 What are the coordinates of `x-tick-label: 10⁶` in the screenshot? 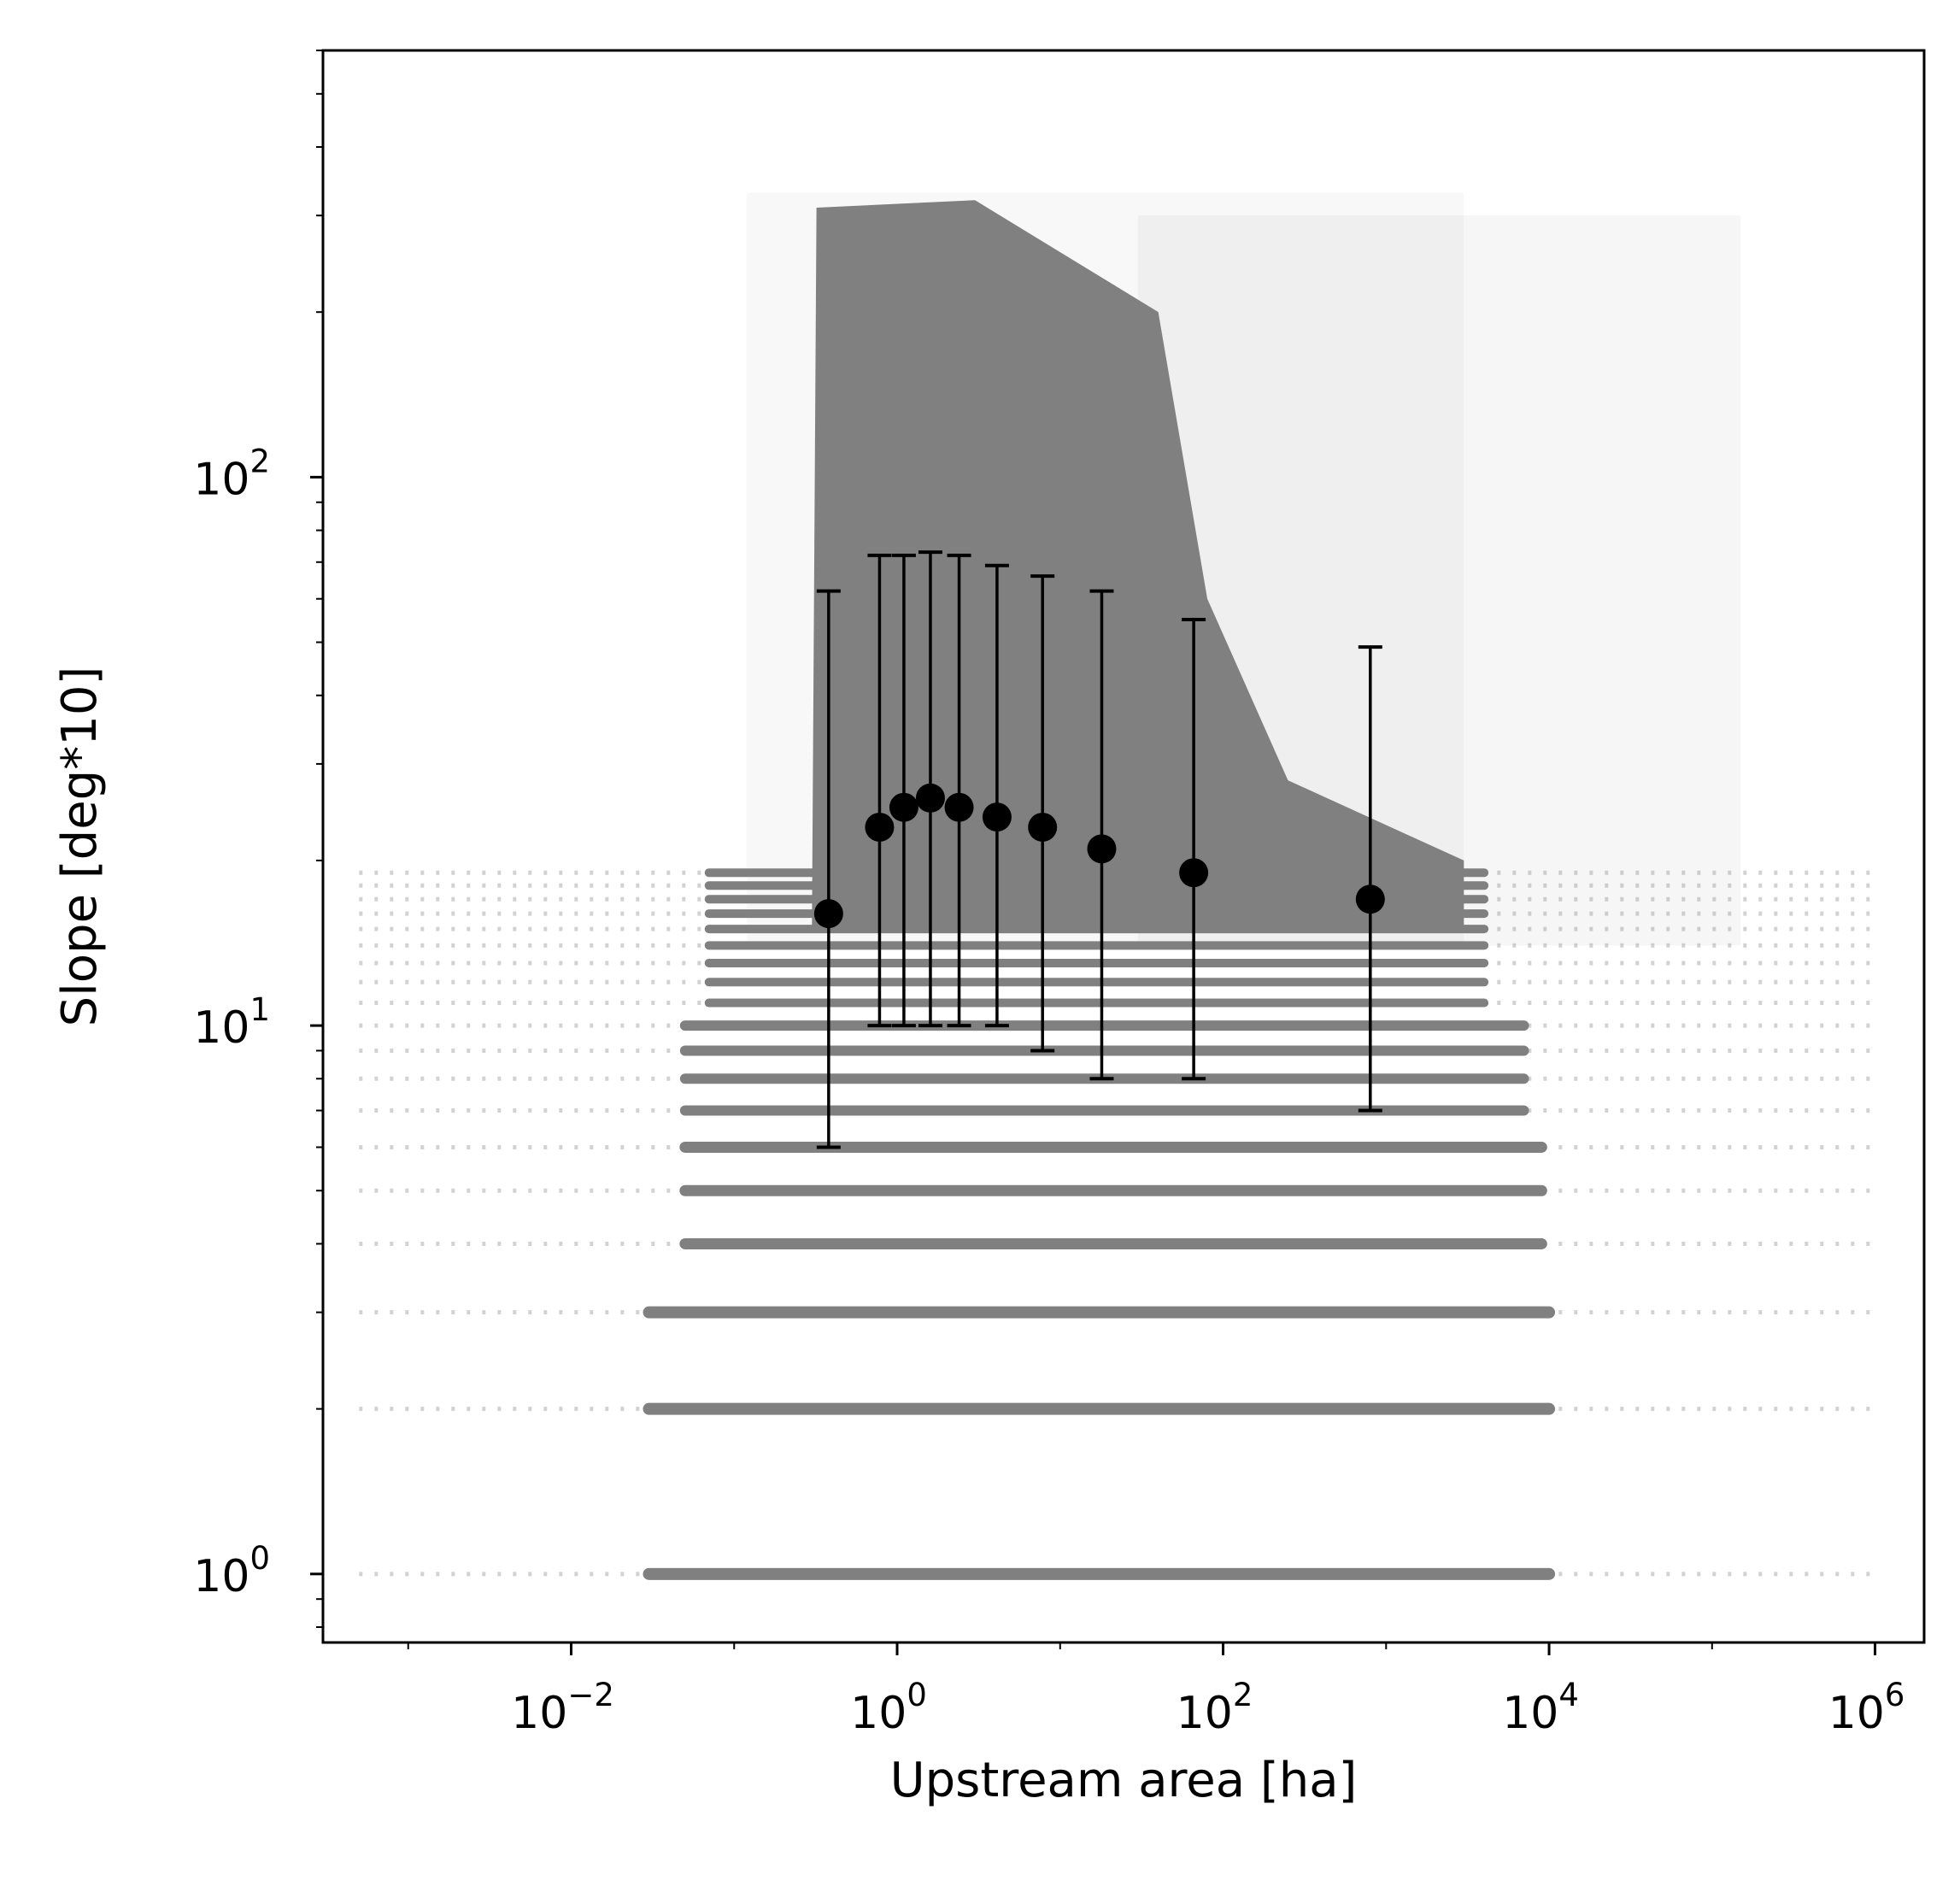 It's located at (1866, 1708).